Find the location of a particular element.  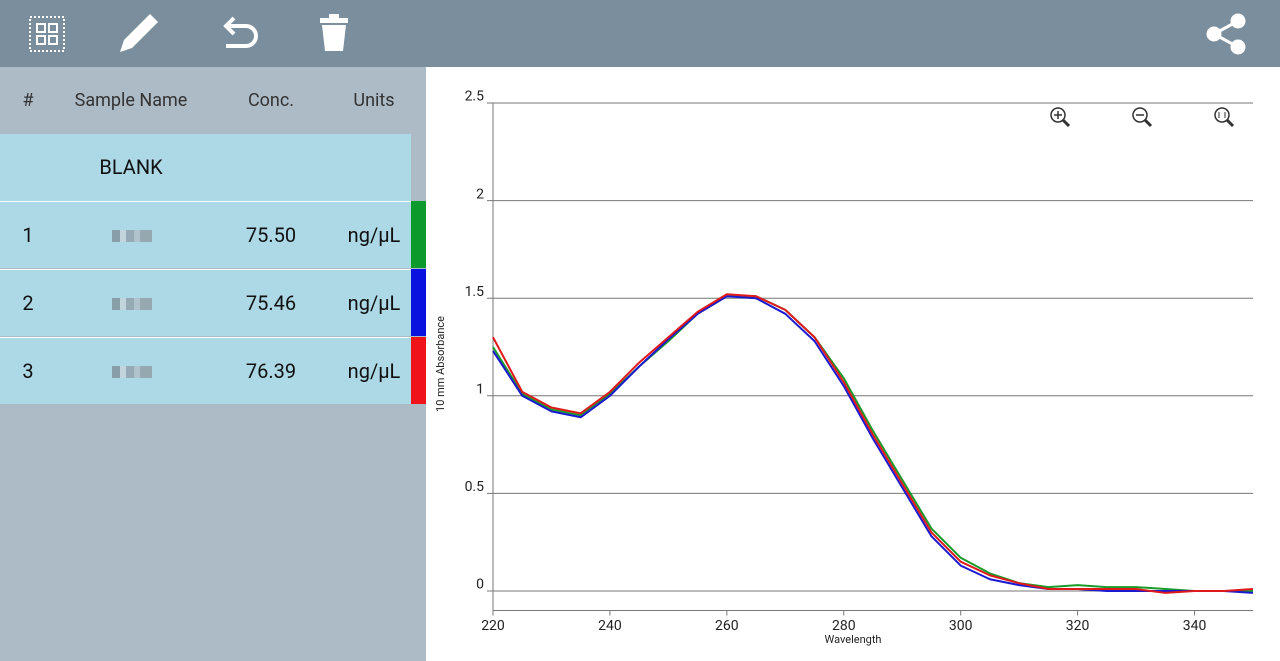

x-tick-label: 320 is located at coordinates (1078, 626).